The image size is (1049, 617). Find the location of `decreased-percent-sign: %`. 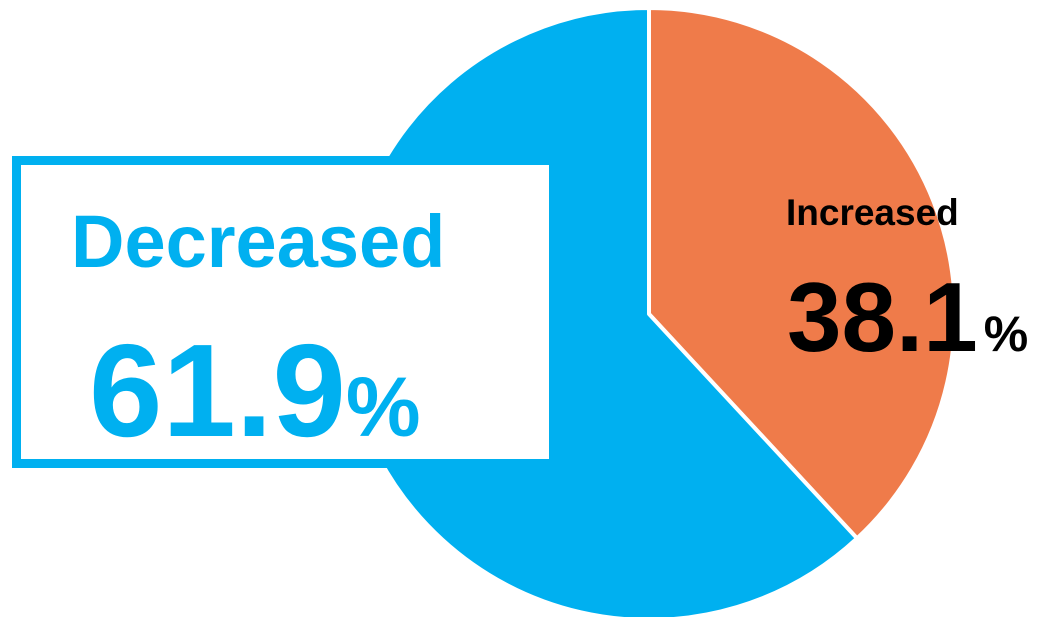

decreased-percent-sign: % is located at coordinates (383, 407).